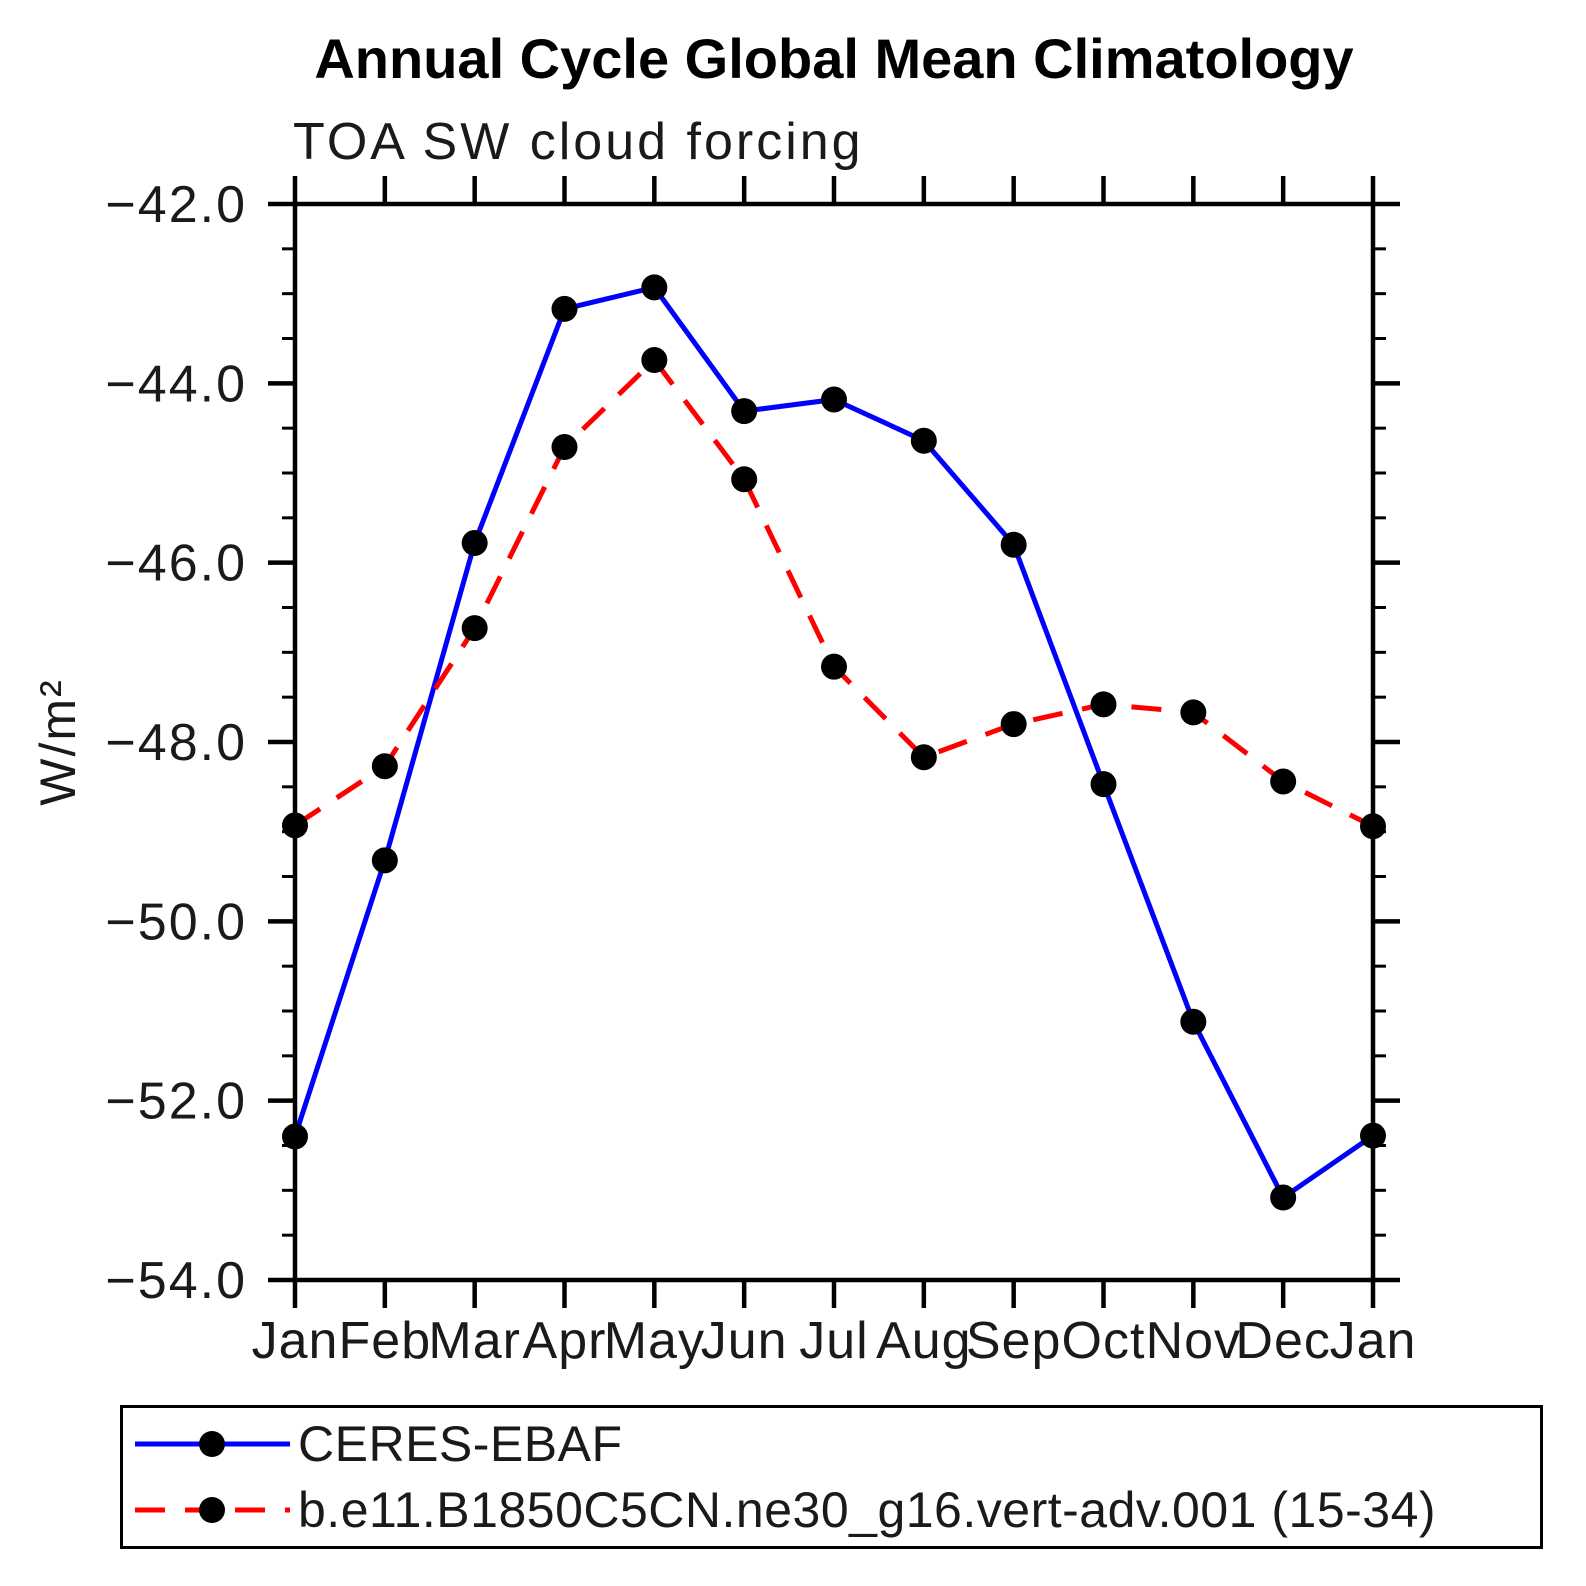  I want to click on y-tick-label: −46.0, so click(176, 564).